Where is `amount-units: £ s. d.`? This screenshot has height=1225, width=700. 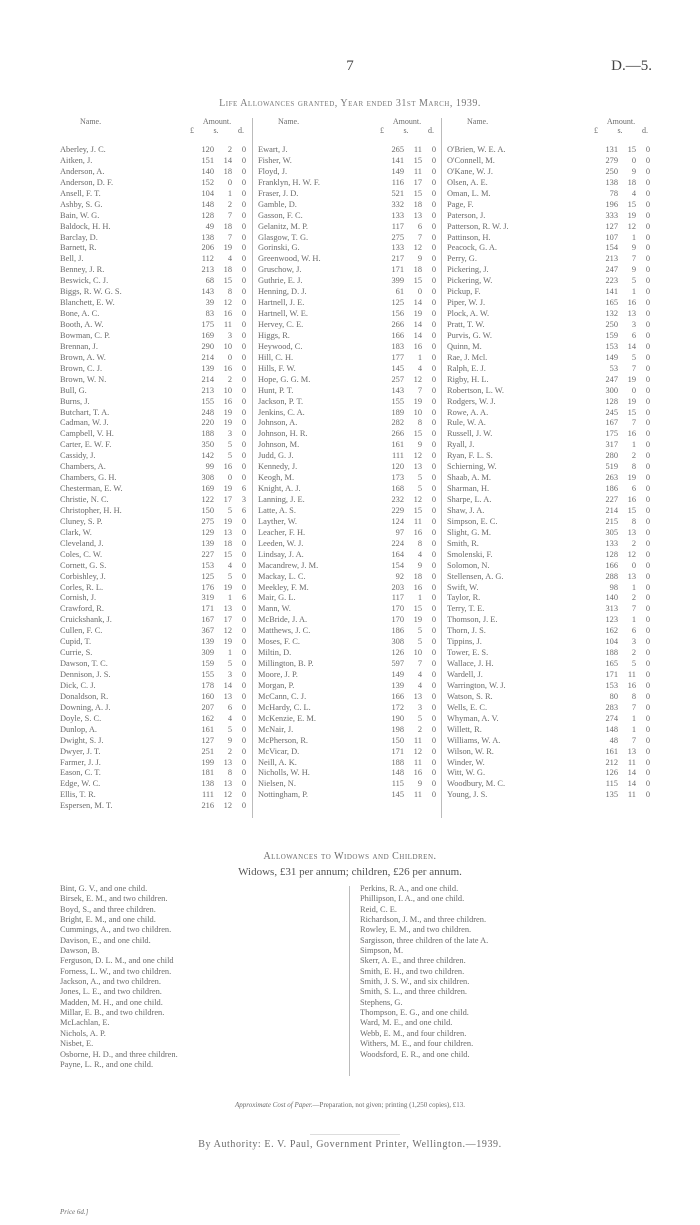
amount-units: £ s. d. is located at coordinates (407, 130).